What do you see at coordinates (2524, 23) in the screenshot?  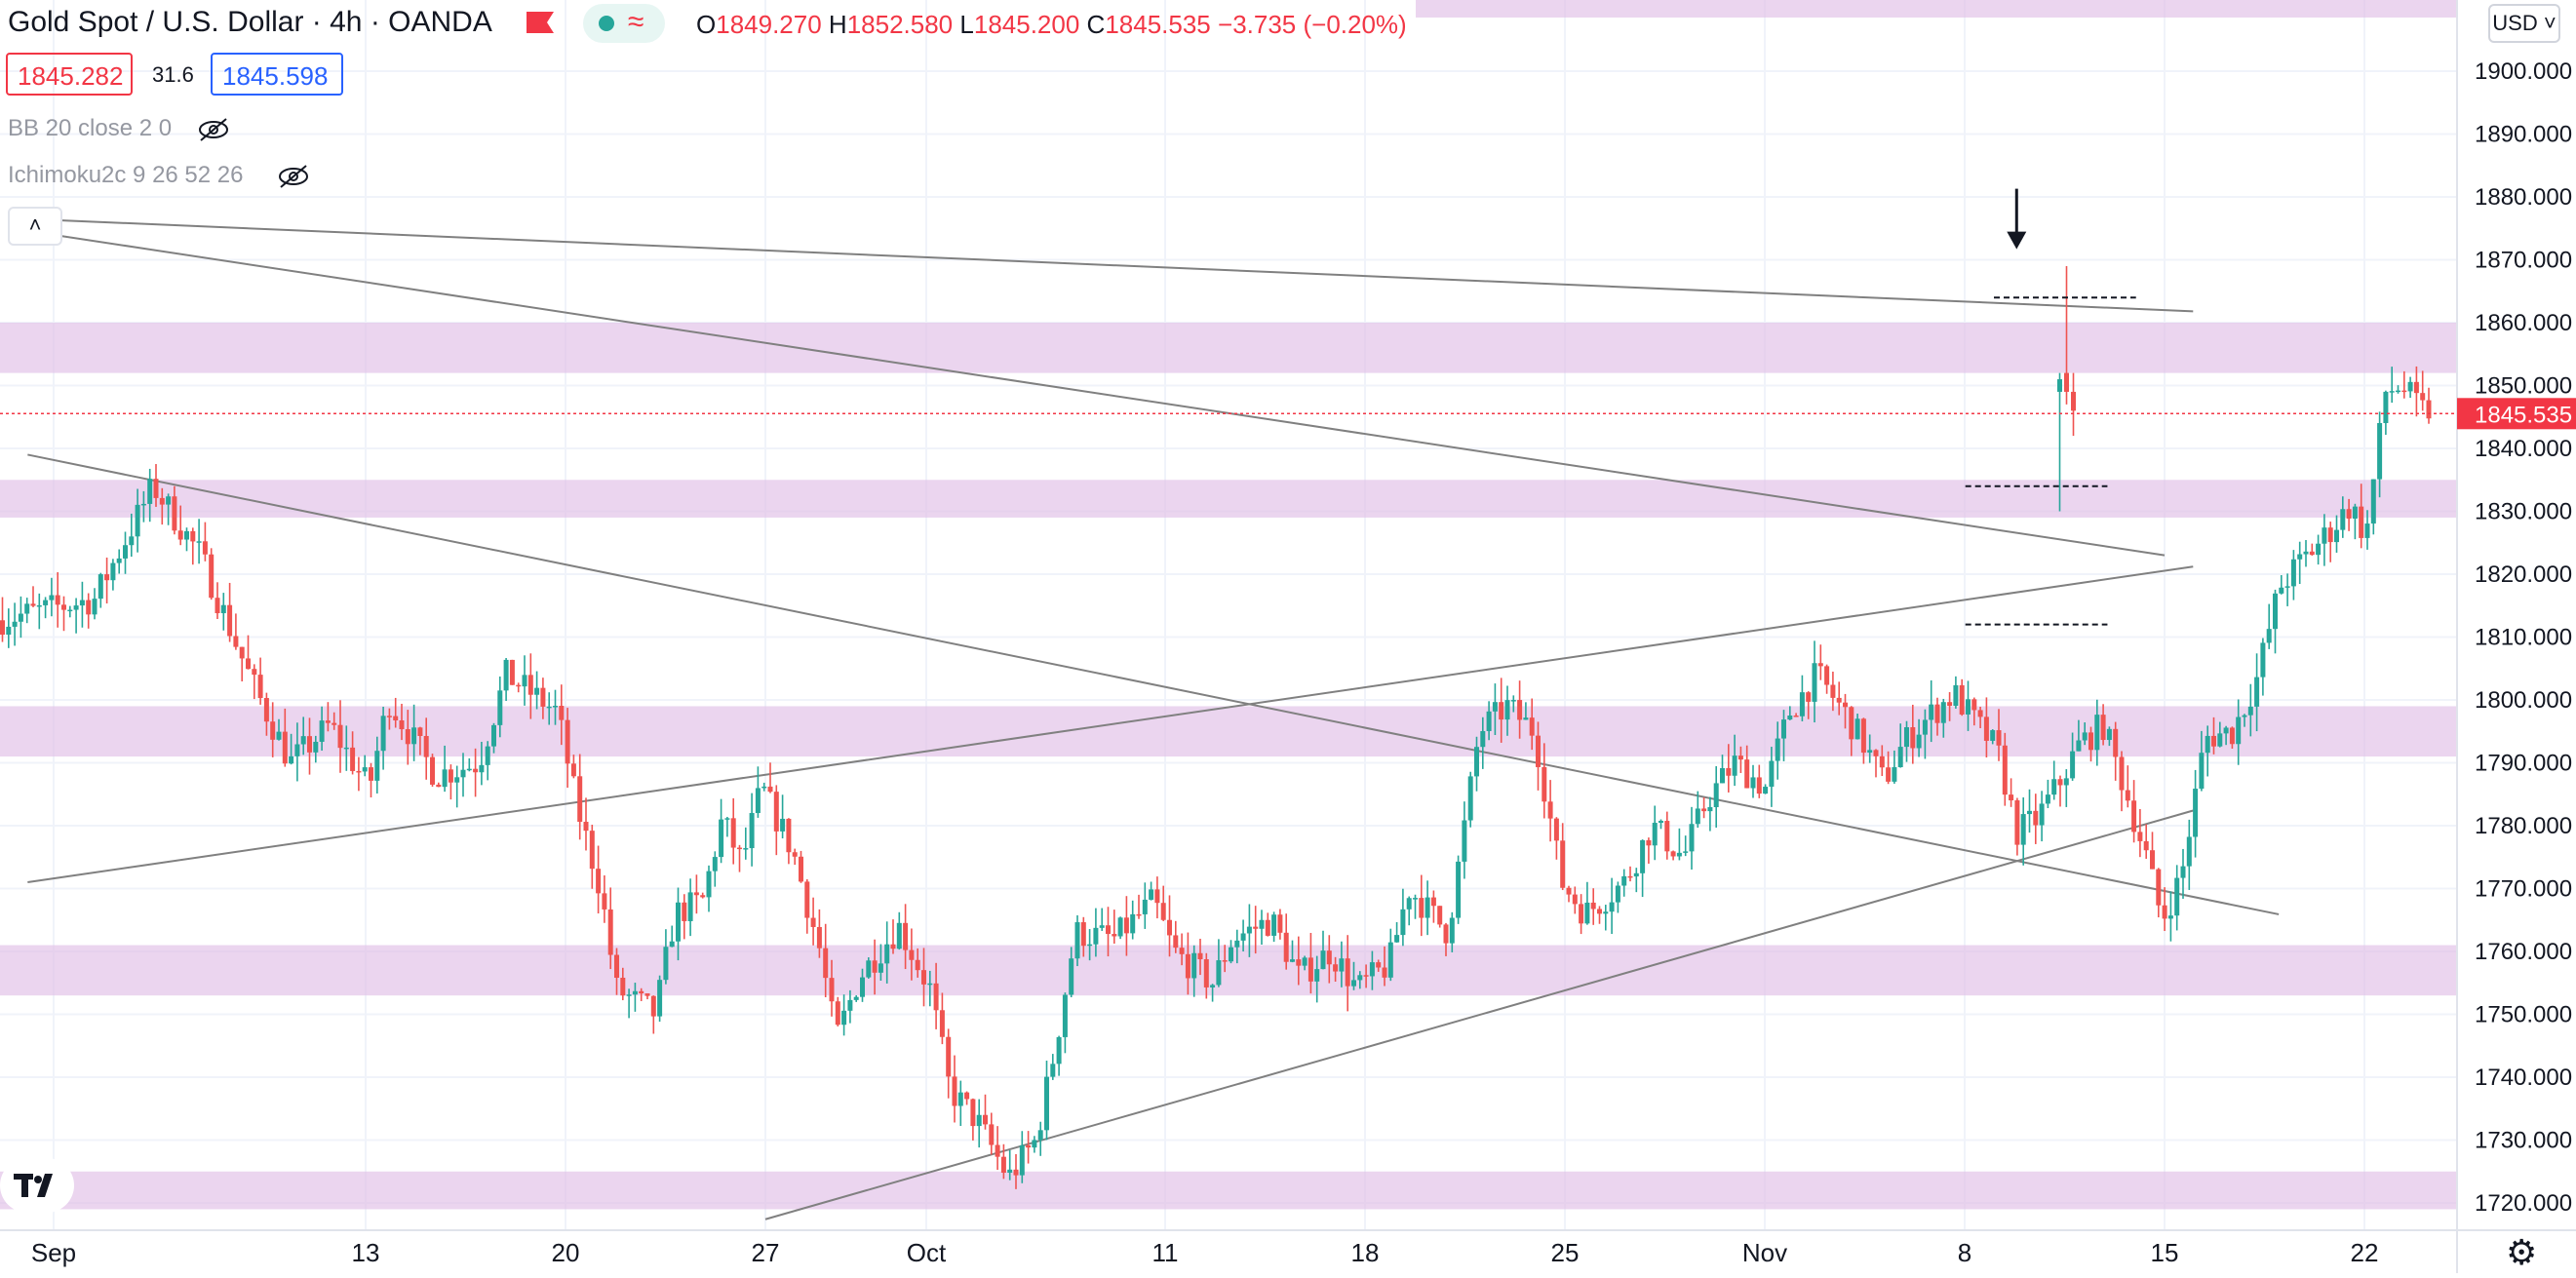 I see `currency-select: USD ˅` at bounding box center [2524, 23].